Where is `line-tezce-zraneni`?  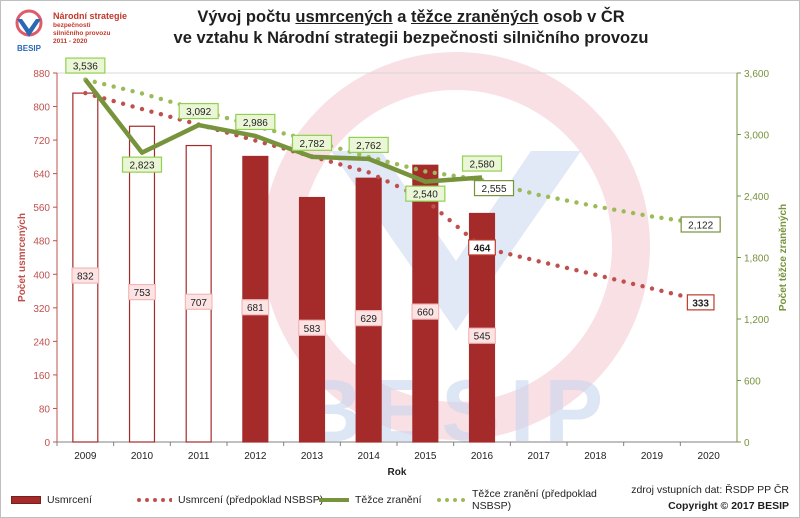
line-tezce-zraneni is located at coordinates (283, 131).